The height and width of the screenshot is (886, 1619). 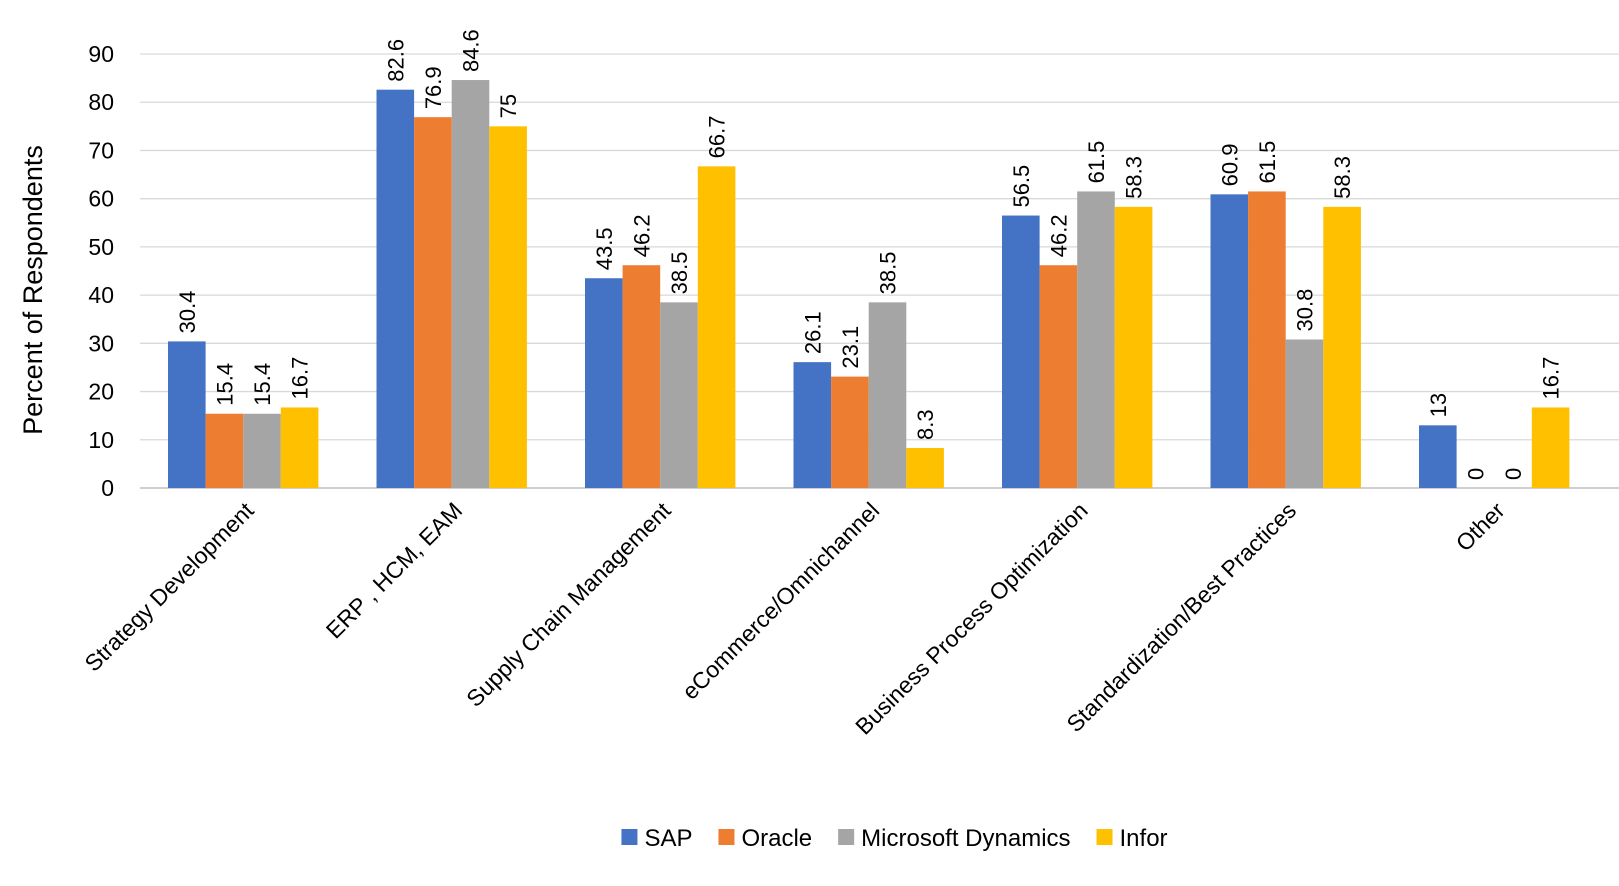 I want to click on x-category-label: ERP , HCM, EAM, so click(x=394, y=570).